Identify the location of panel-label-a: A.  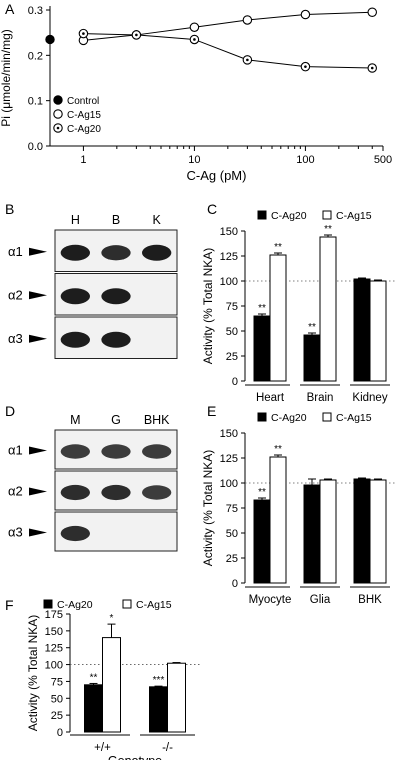
(10, 9).